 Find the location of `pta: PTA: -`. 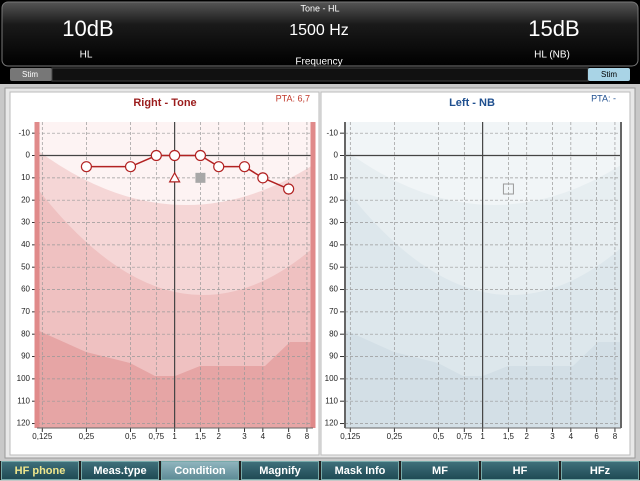

pta: PTA: - is located at coordinates (603, 98).